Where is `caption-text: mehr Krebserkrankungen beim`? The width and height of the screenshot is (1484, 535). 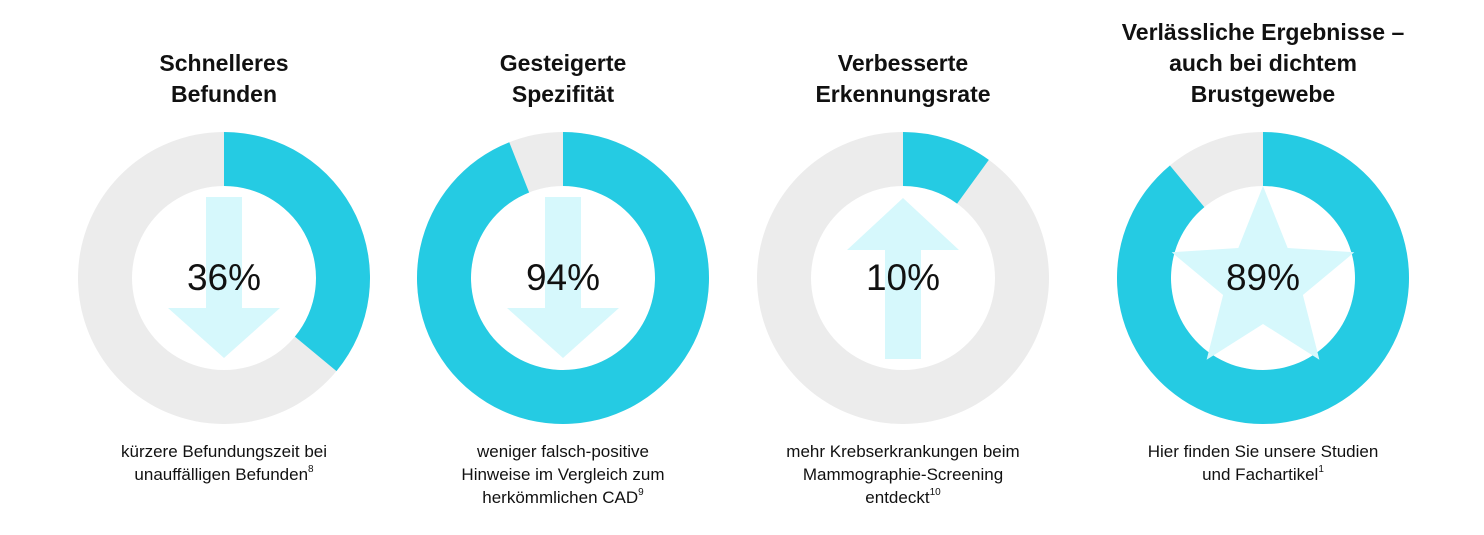 caption-text: mehr Krebserkrankungen beim is located at coordinates (903, 451).